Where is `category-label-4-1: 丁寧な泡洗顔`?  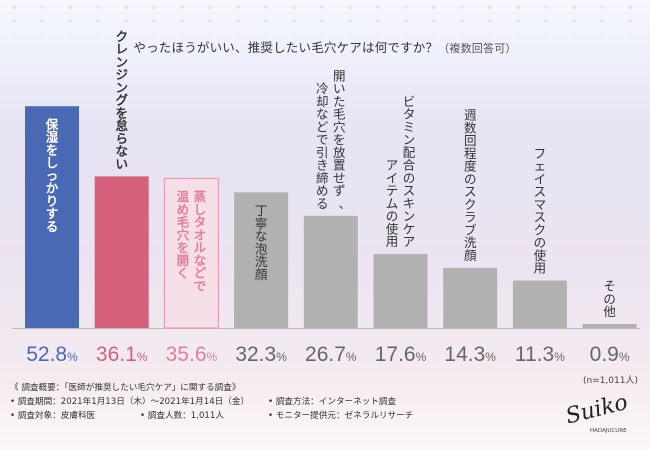
category-label-4-1: 丁寧な泡洗顔 is located at coordinates (261, 242).